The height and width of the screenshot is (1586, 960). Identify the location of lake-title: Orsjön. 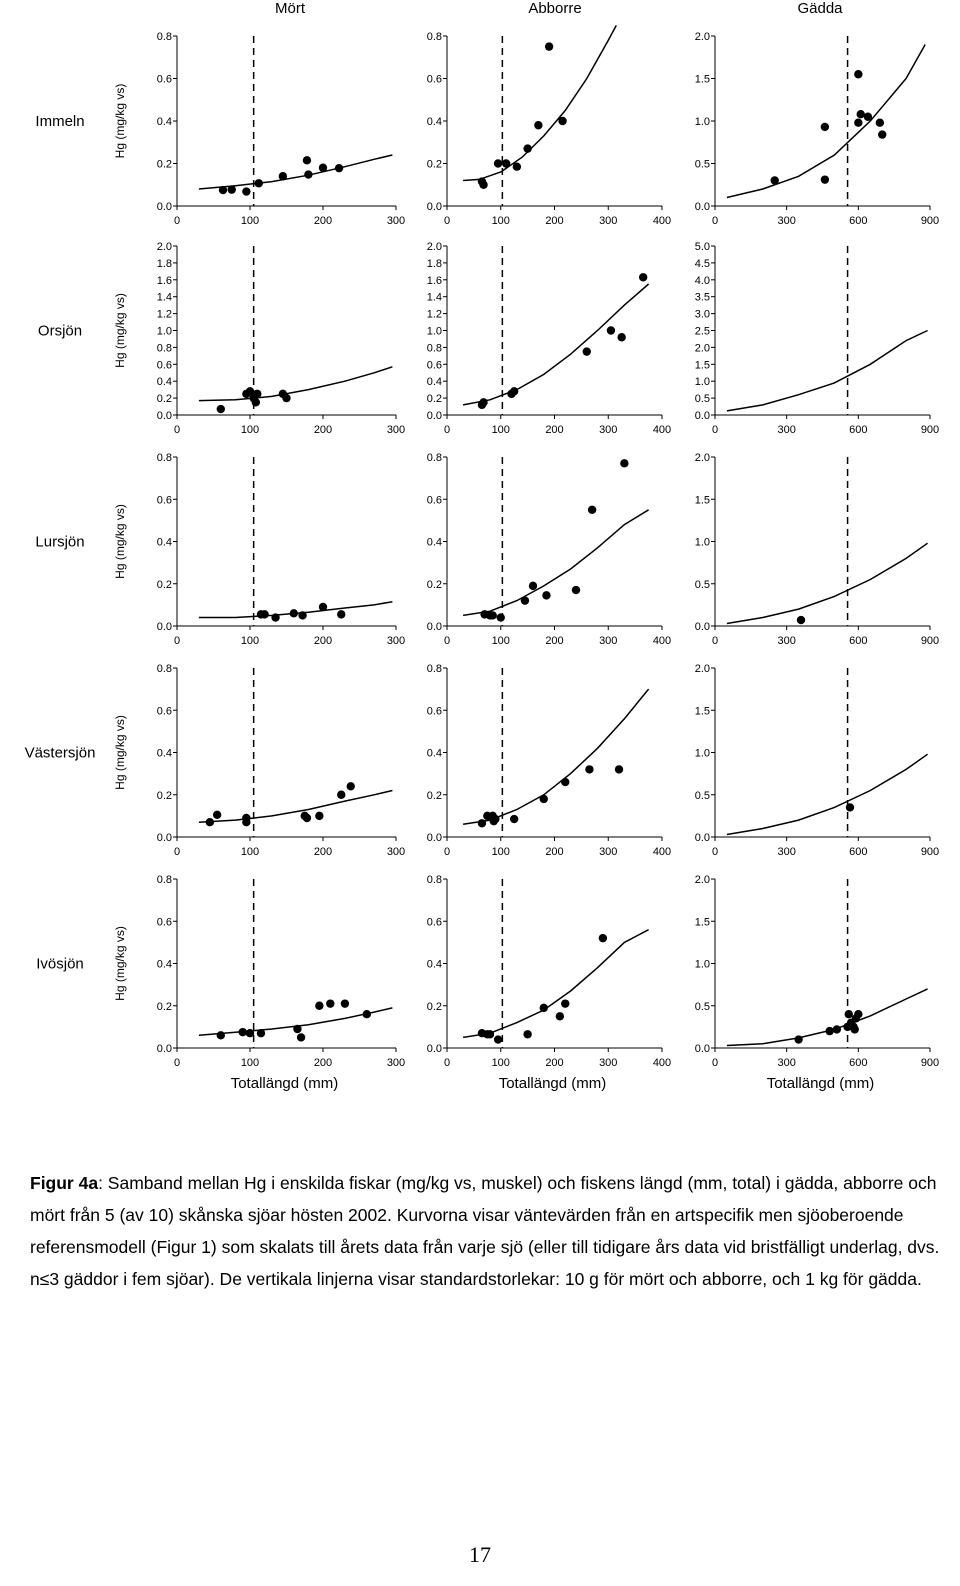
(60, 331).